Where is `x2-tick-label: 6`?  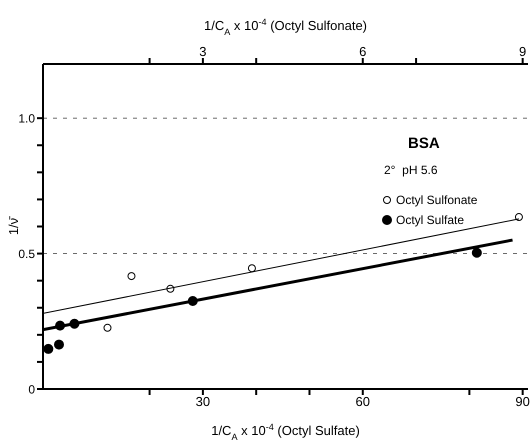 x2-tick-label: 6 is located at coordinates (362, 51).